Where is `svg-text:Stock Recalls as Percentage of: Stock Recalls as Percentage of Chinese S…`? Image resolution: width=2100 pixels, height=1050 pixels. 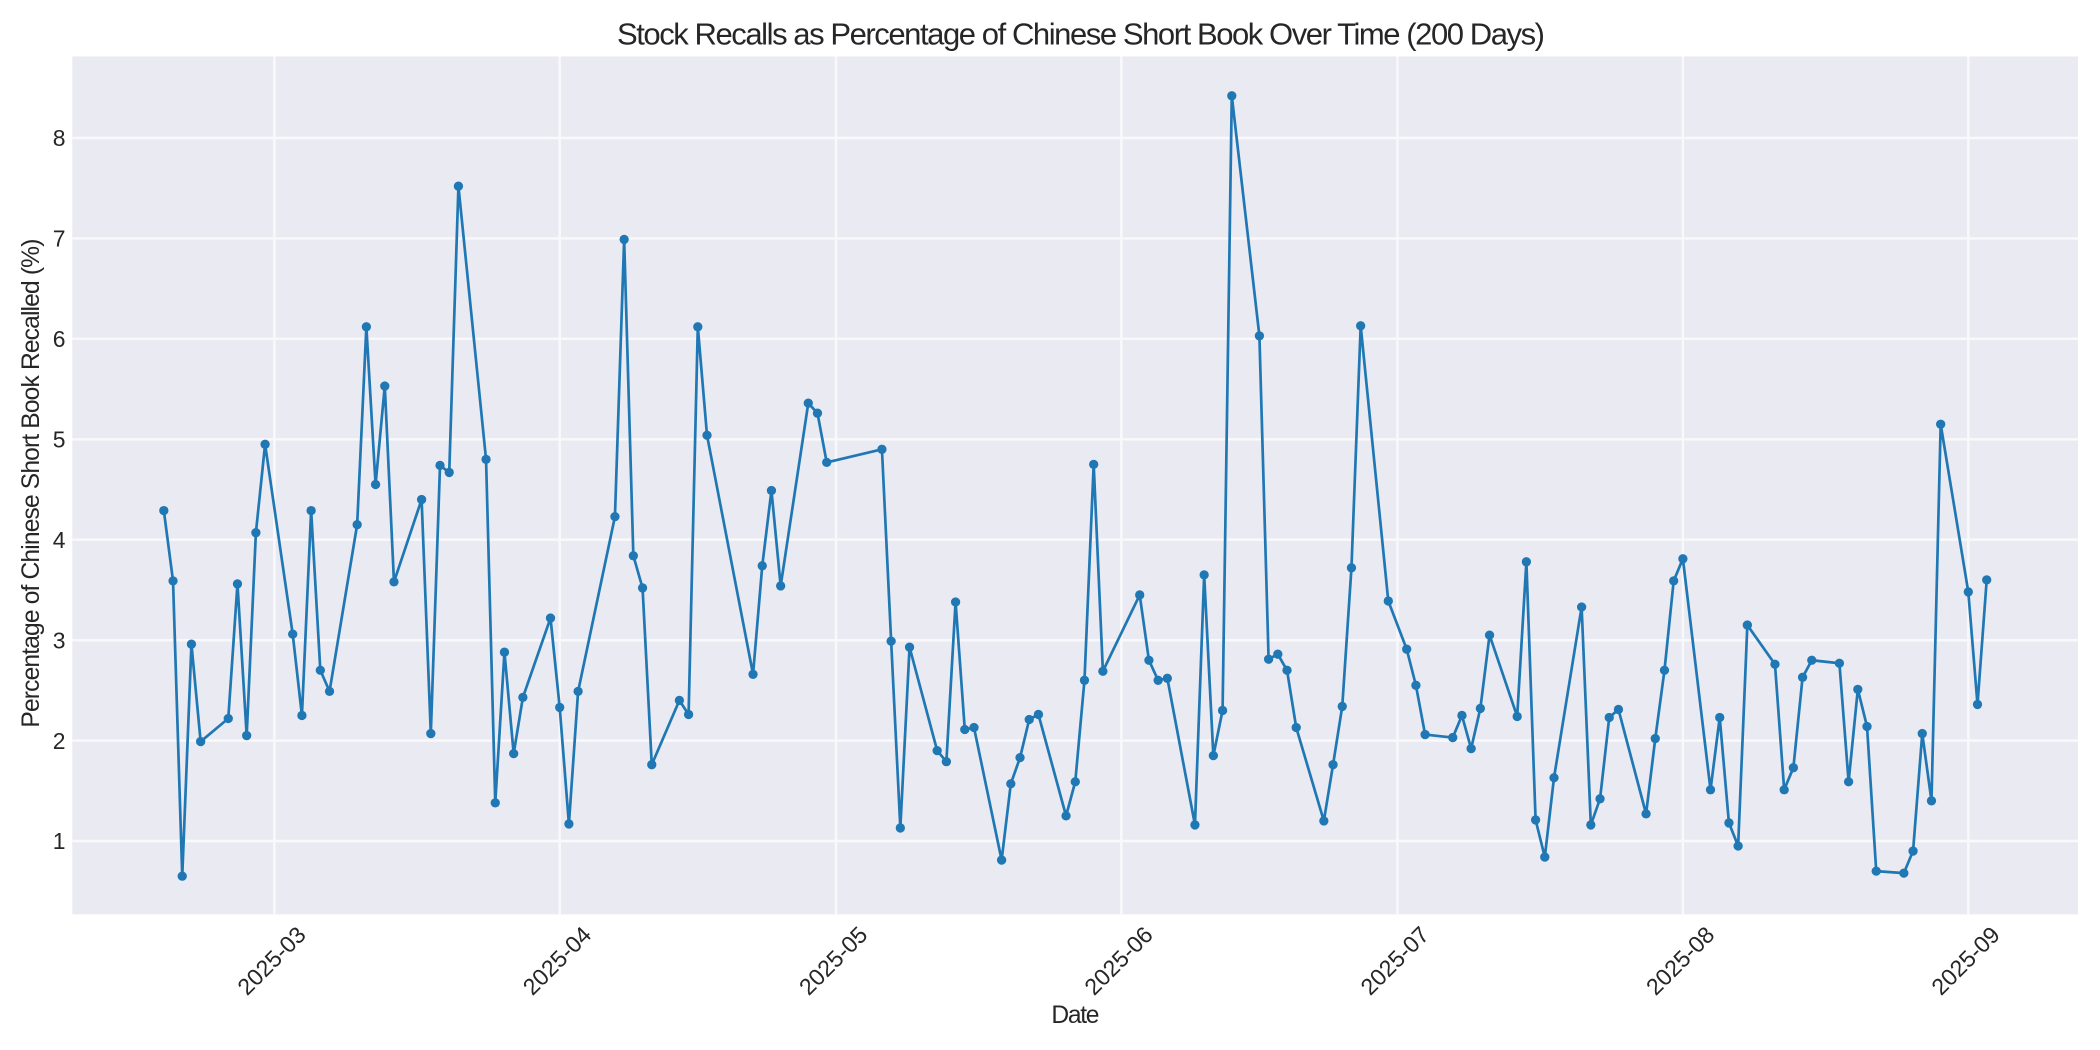 svg-text:Stock Recalls as Percentage of: Stock Recalls as Percentage of Chinese S… is located at coordinates (1081, 33).